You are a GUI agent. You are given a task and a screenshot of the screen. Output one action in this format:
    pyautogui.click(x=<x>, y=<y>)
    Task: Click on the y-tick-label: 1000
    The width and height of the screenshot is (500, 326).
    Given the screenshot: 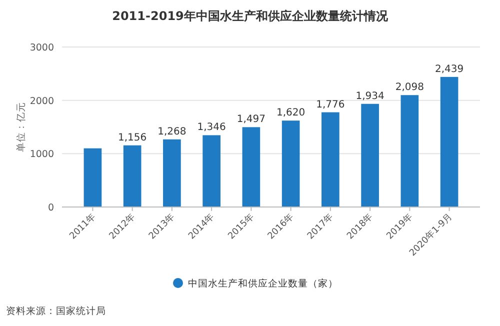 What is the action you would take?
    pyautogui.click(x=42, y=154)
    